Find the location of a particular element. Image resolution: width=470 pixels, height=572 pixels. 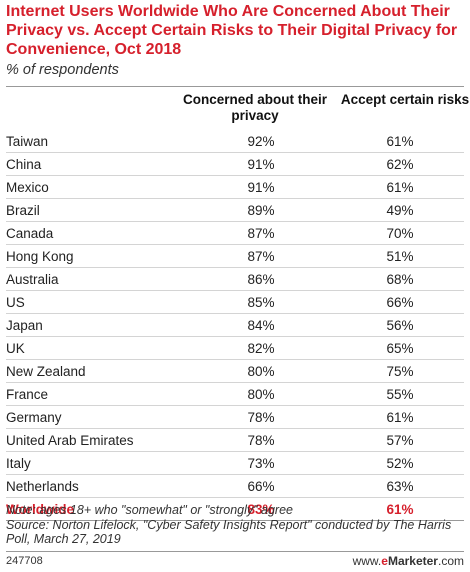

country-label: China is located at coordinates (24, 164).